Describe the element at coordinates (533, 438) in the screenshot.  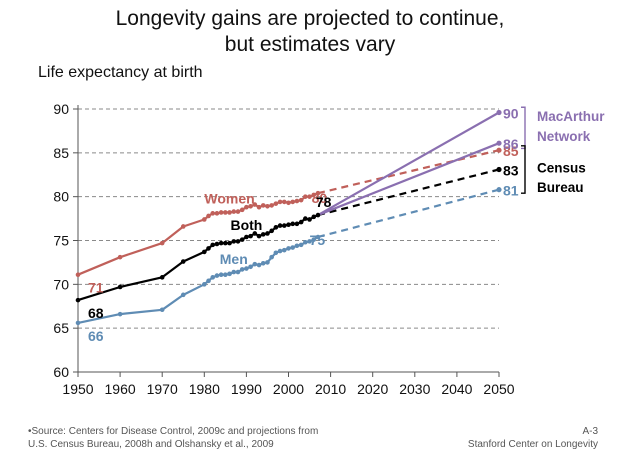
I see `slide-credit: A-3 Stanford Center on Longevity` at that location.